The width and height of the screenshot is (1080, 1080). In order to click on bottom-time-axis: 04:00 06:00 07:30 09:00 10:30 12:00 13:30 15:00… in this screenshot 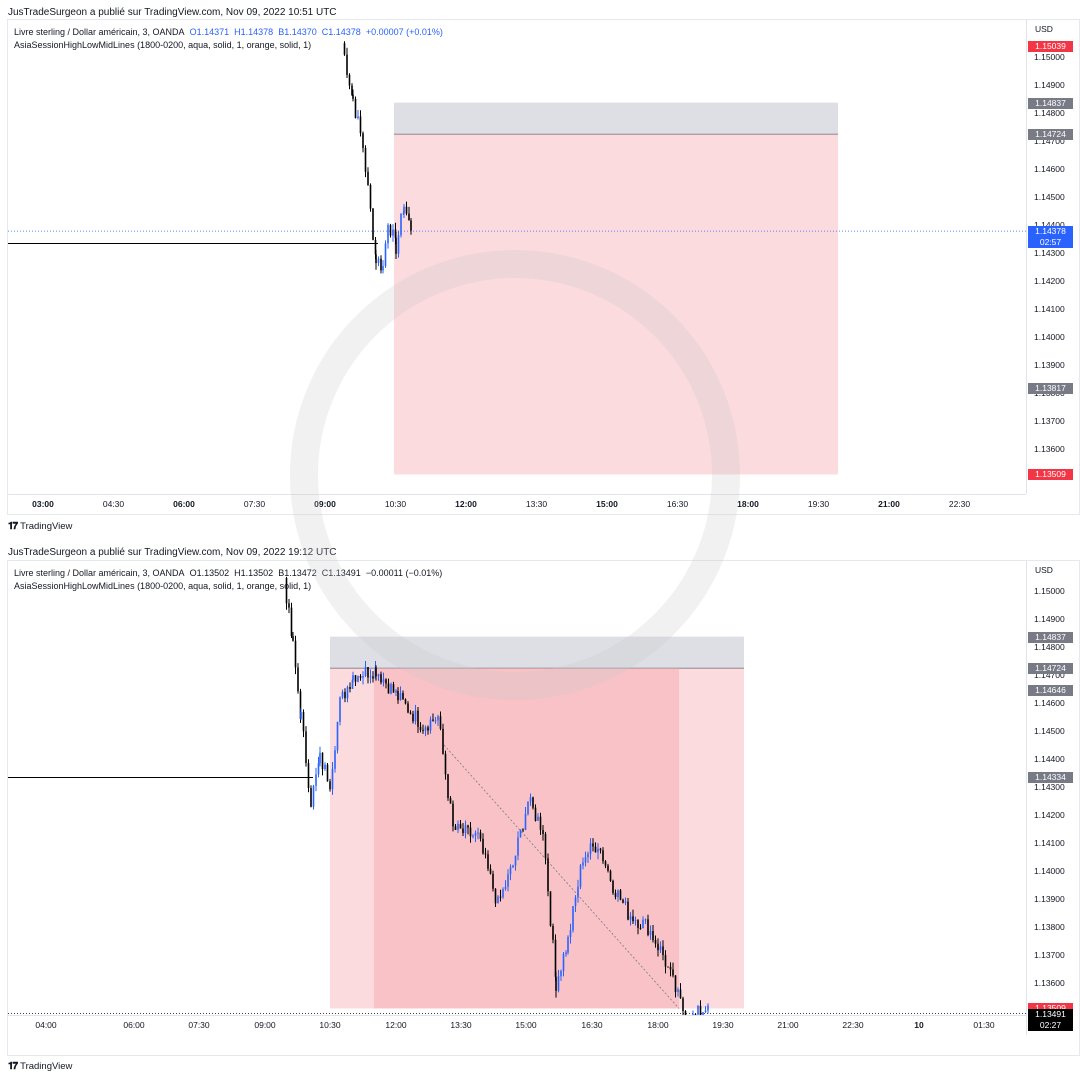, I will do `click(517, 1025)`.